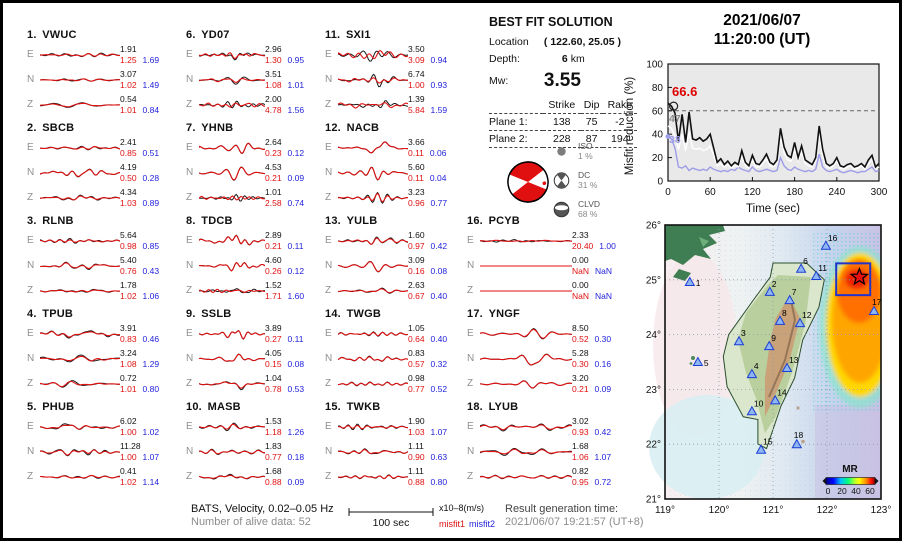  What do you see at coordinates (439, 389) in the screenshot?
I see `misfit2-value: 0.52` at bounding box center [439, 389].